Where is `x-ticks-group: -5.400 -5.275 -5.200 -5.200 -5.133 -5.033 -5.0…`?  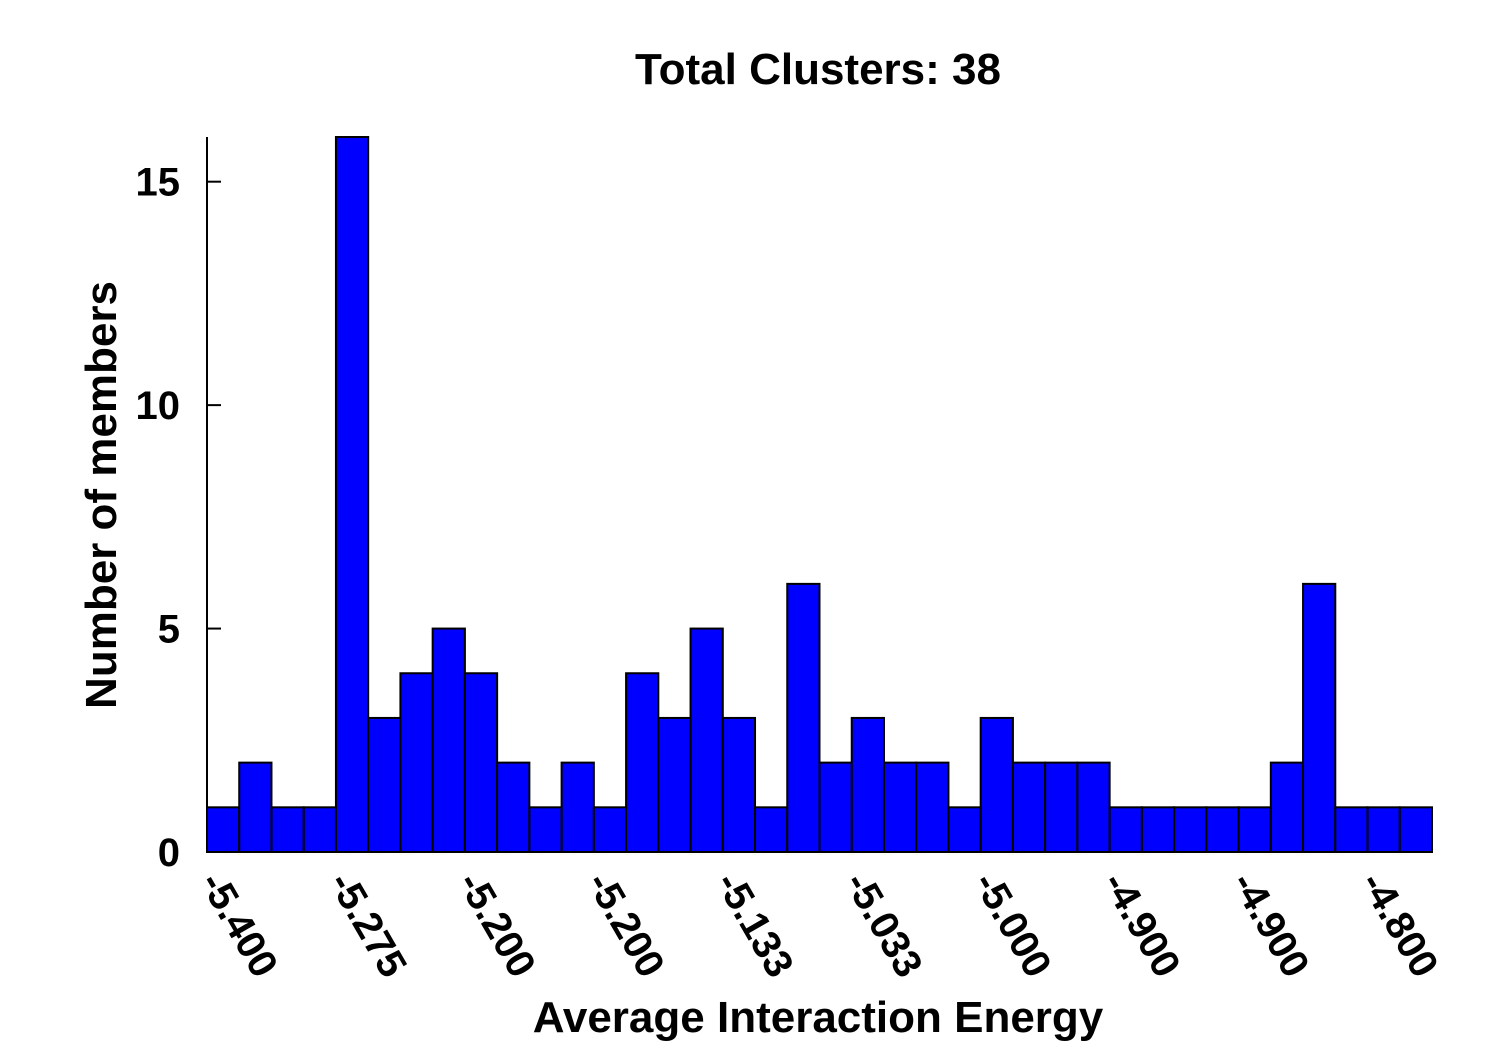 x-ticks-group: -5.400 -5.275 -5.200 -5.200 -5.133 -5.033 -5.0… is located at coordinates (818, 925).